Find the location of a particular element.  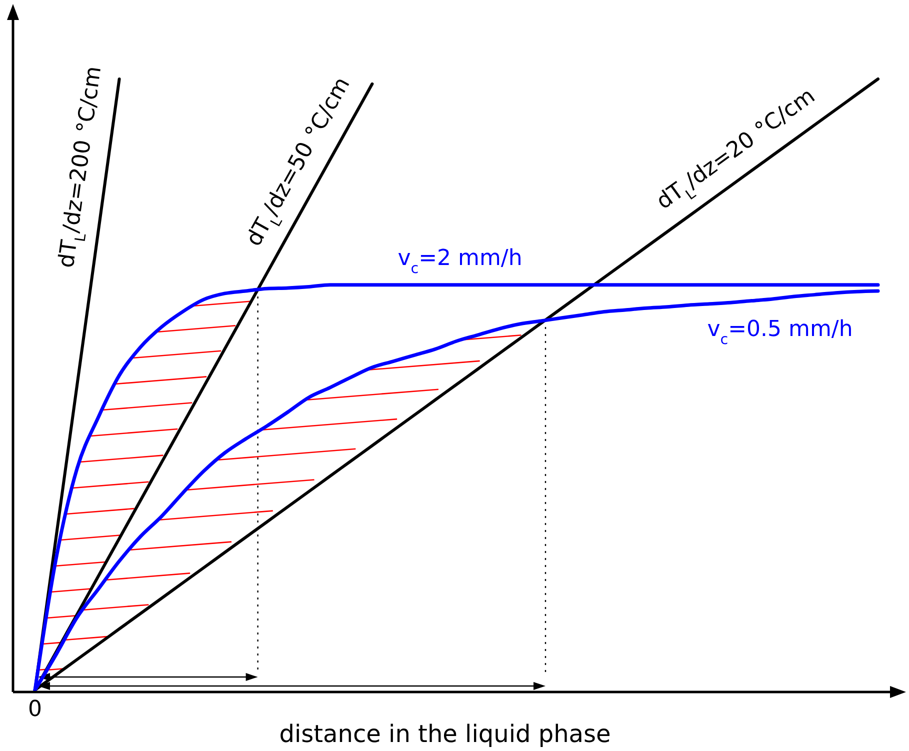

text: 0 is located at coordinates (35, 709).